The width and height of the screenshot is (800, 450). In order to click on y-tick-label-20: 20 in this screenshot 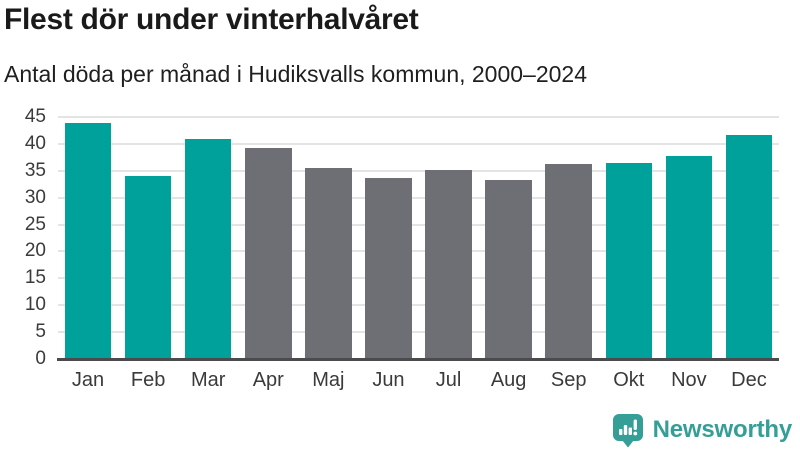, I will do `click(35, 251)`.